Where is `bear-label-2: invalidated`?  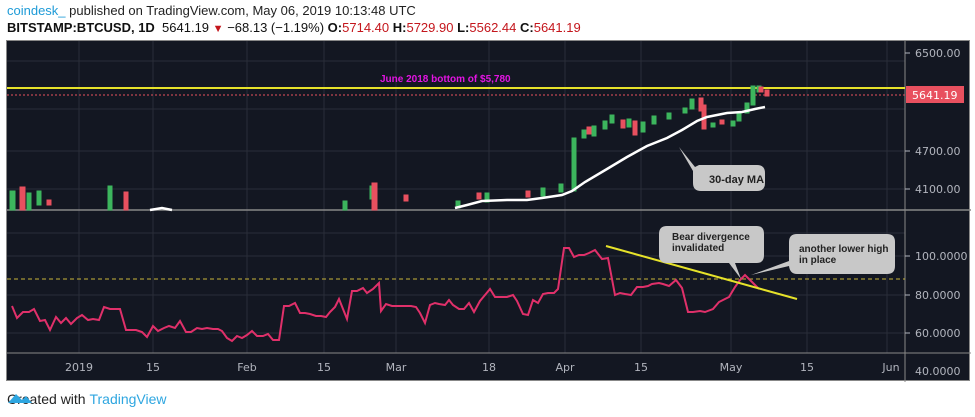
bear-label-2: invalidated is located at coordinates (698, 248).